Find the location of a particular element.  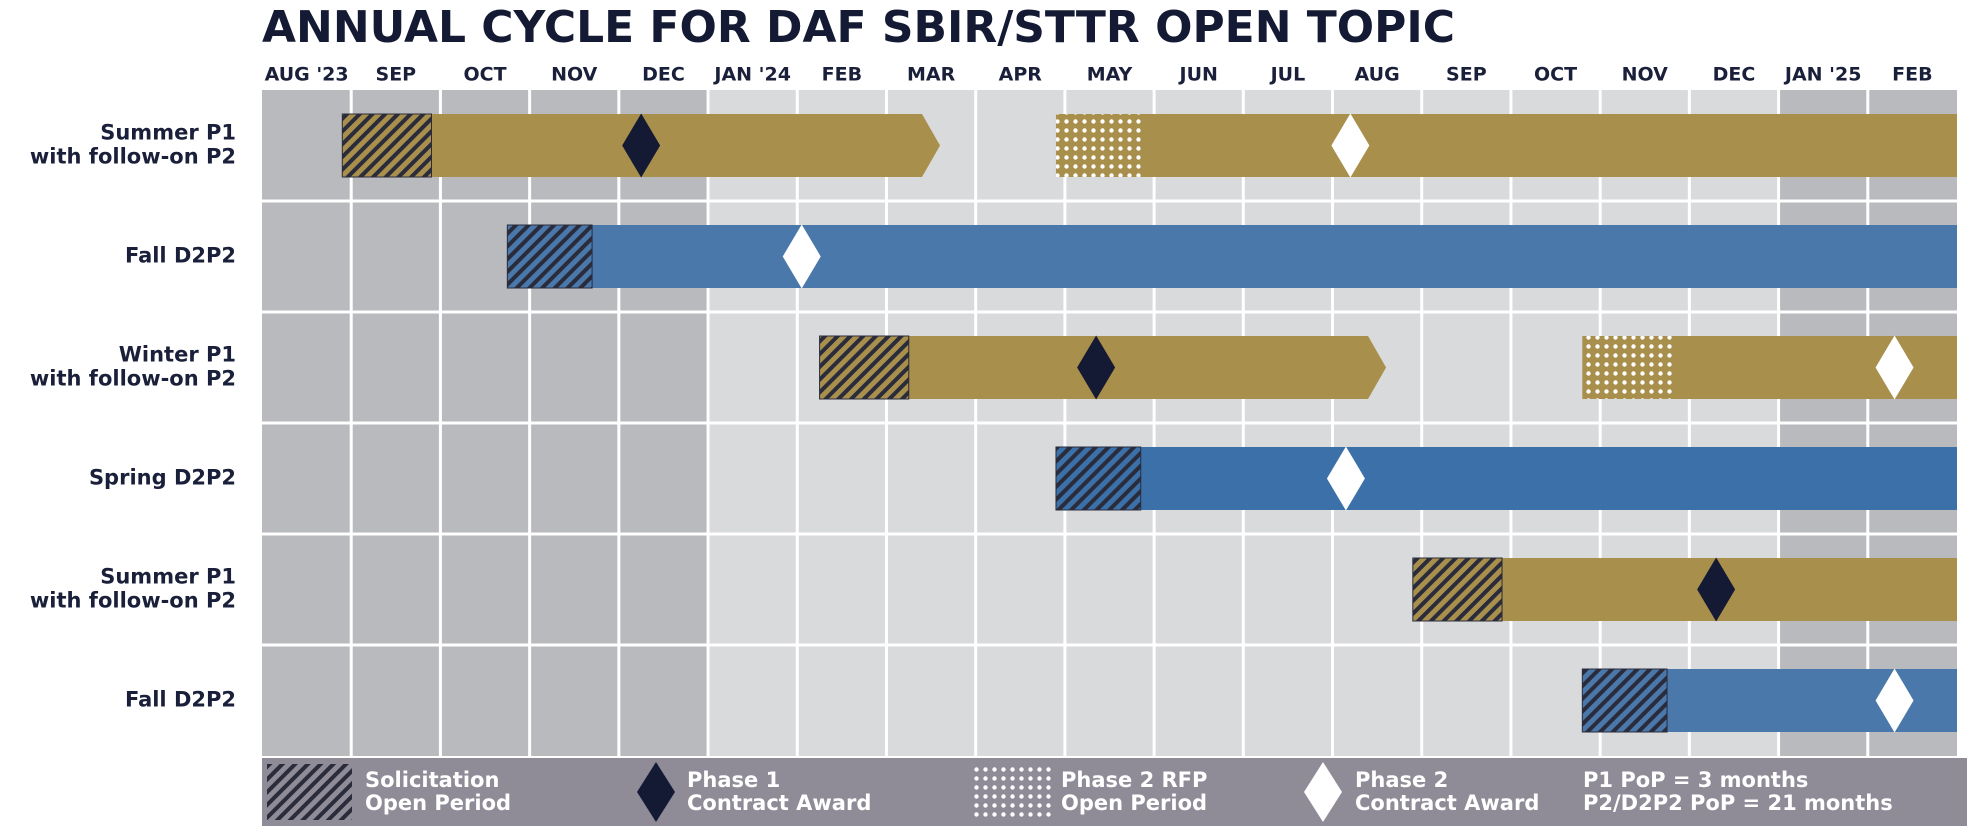

legend-phase1-icon is located at coordinates (656, 792).